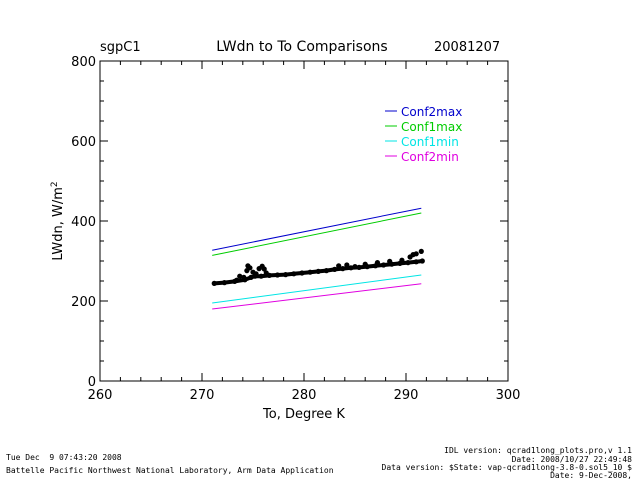 Image resolution: width=640 pixels, height=480 pixels. What do you see at coordinates (317, 229) in the screenshot?
I see `series-line-conf2max` at bounding box center [317, 229].